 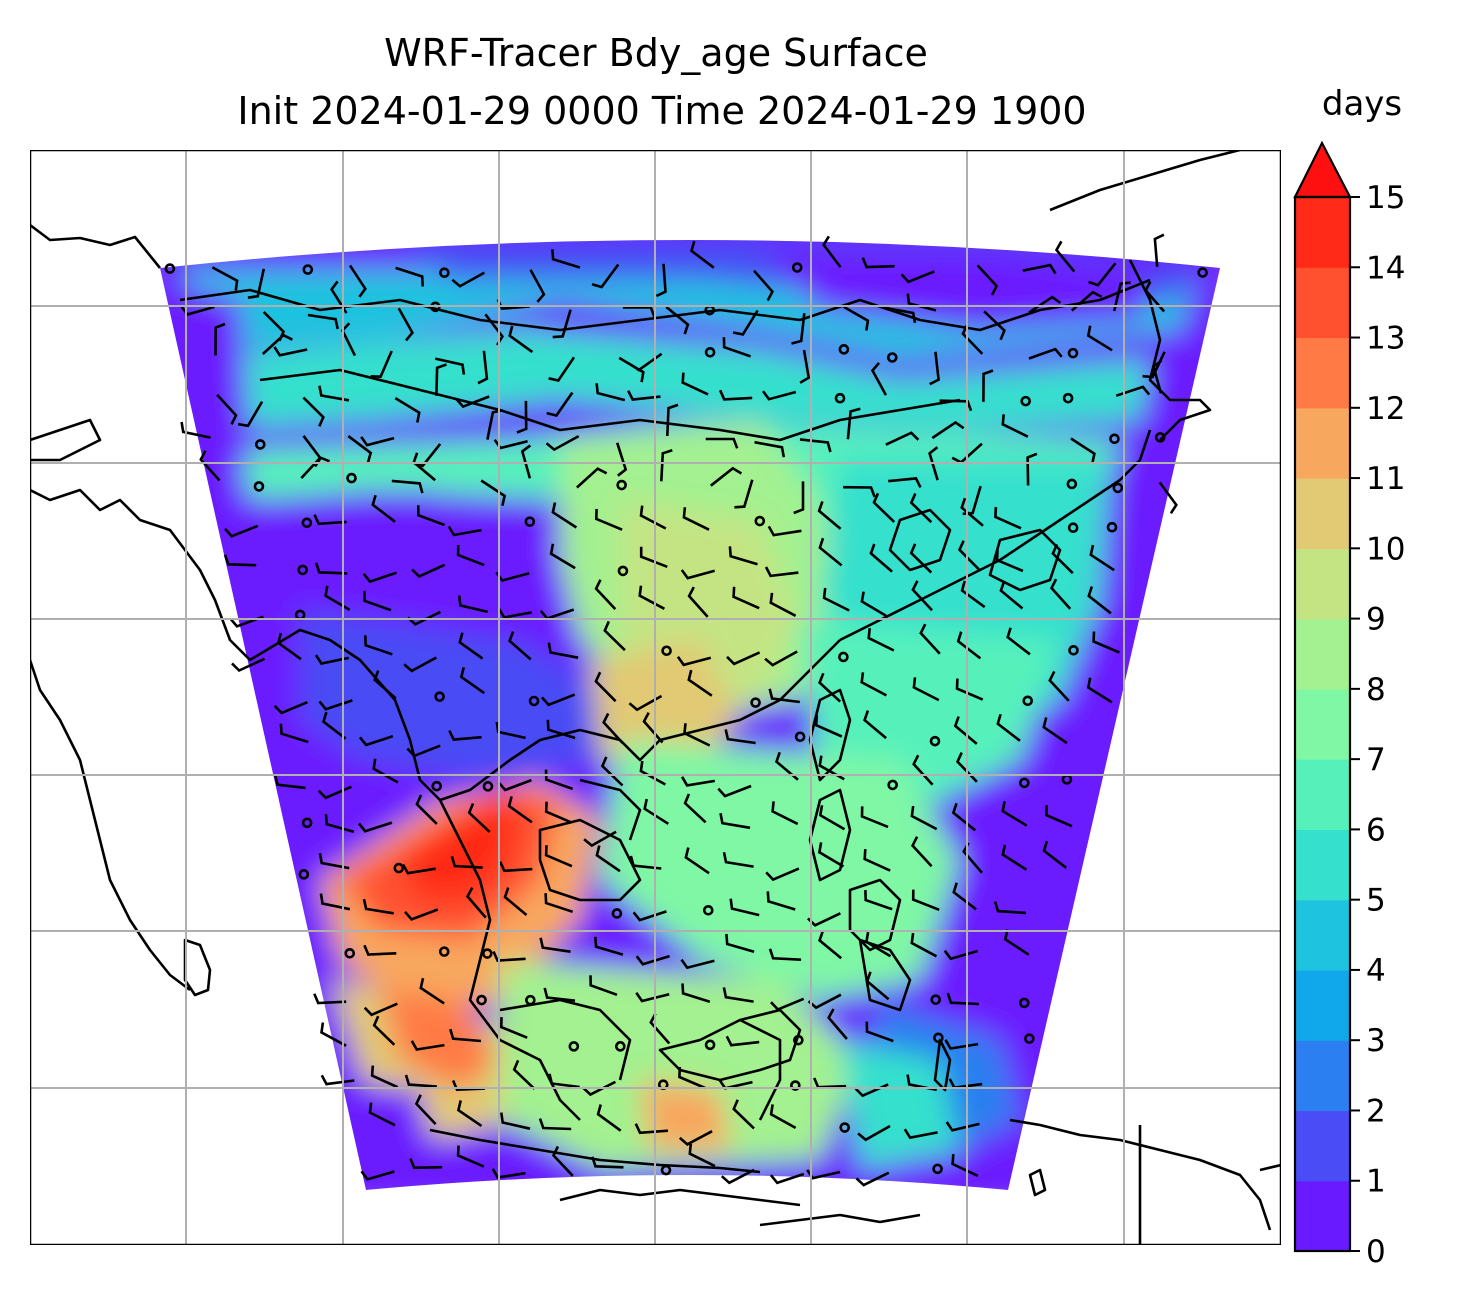 I want to click on map-title: WRF-Tracer Bdy_age Surface, so click(x=656, y=53).